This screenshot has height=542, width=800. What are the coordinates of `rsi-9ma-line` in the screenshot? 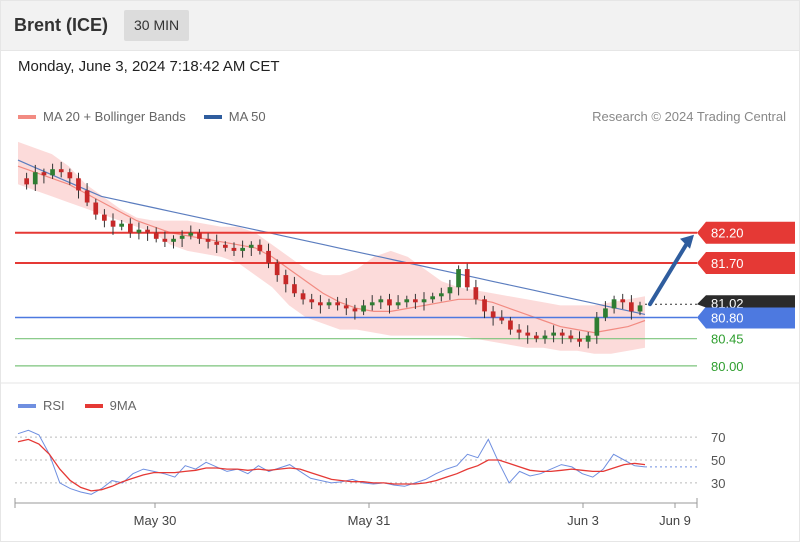 It's located at (331, 465).